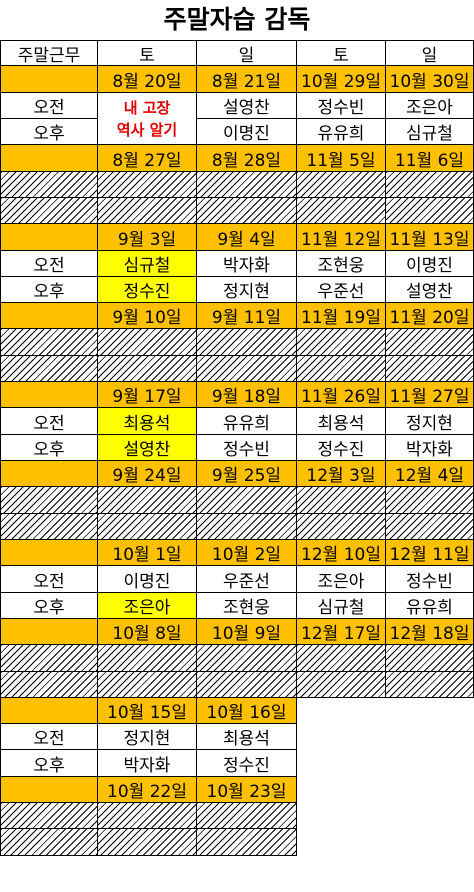 The height and width of the screenshot is (892, 474). Describe the element at coordinates (341, 631) in the screenshot. I see `date-cell: 12월 17일` at that location.